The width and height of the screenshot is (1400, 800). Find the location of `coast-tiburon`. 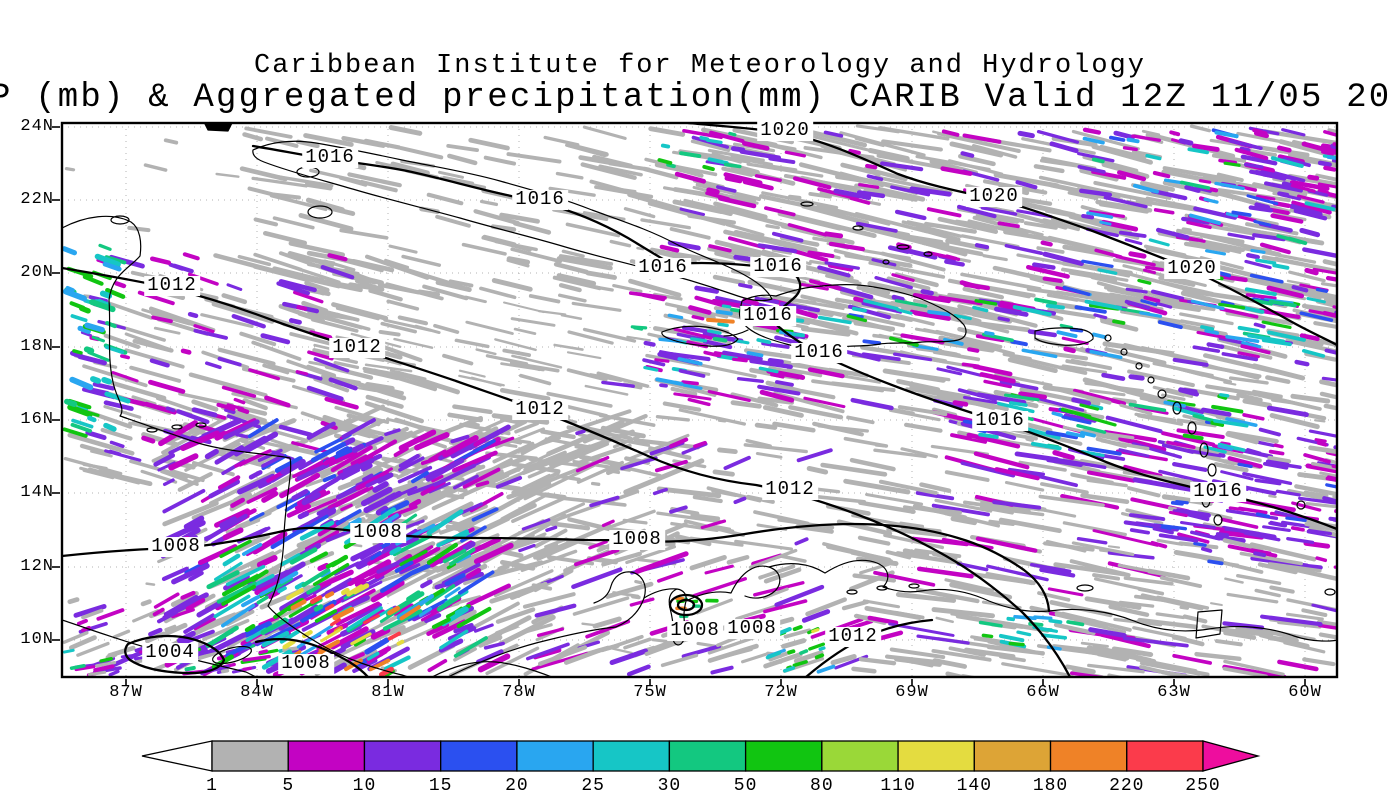

coast-tiburon is located at coordinates (736, 333).